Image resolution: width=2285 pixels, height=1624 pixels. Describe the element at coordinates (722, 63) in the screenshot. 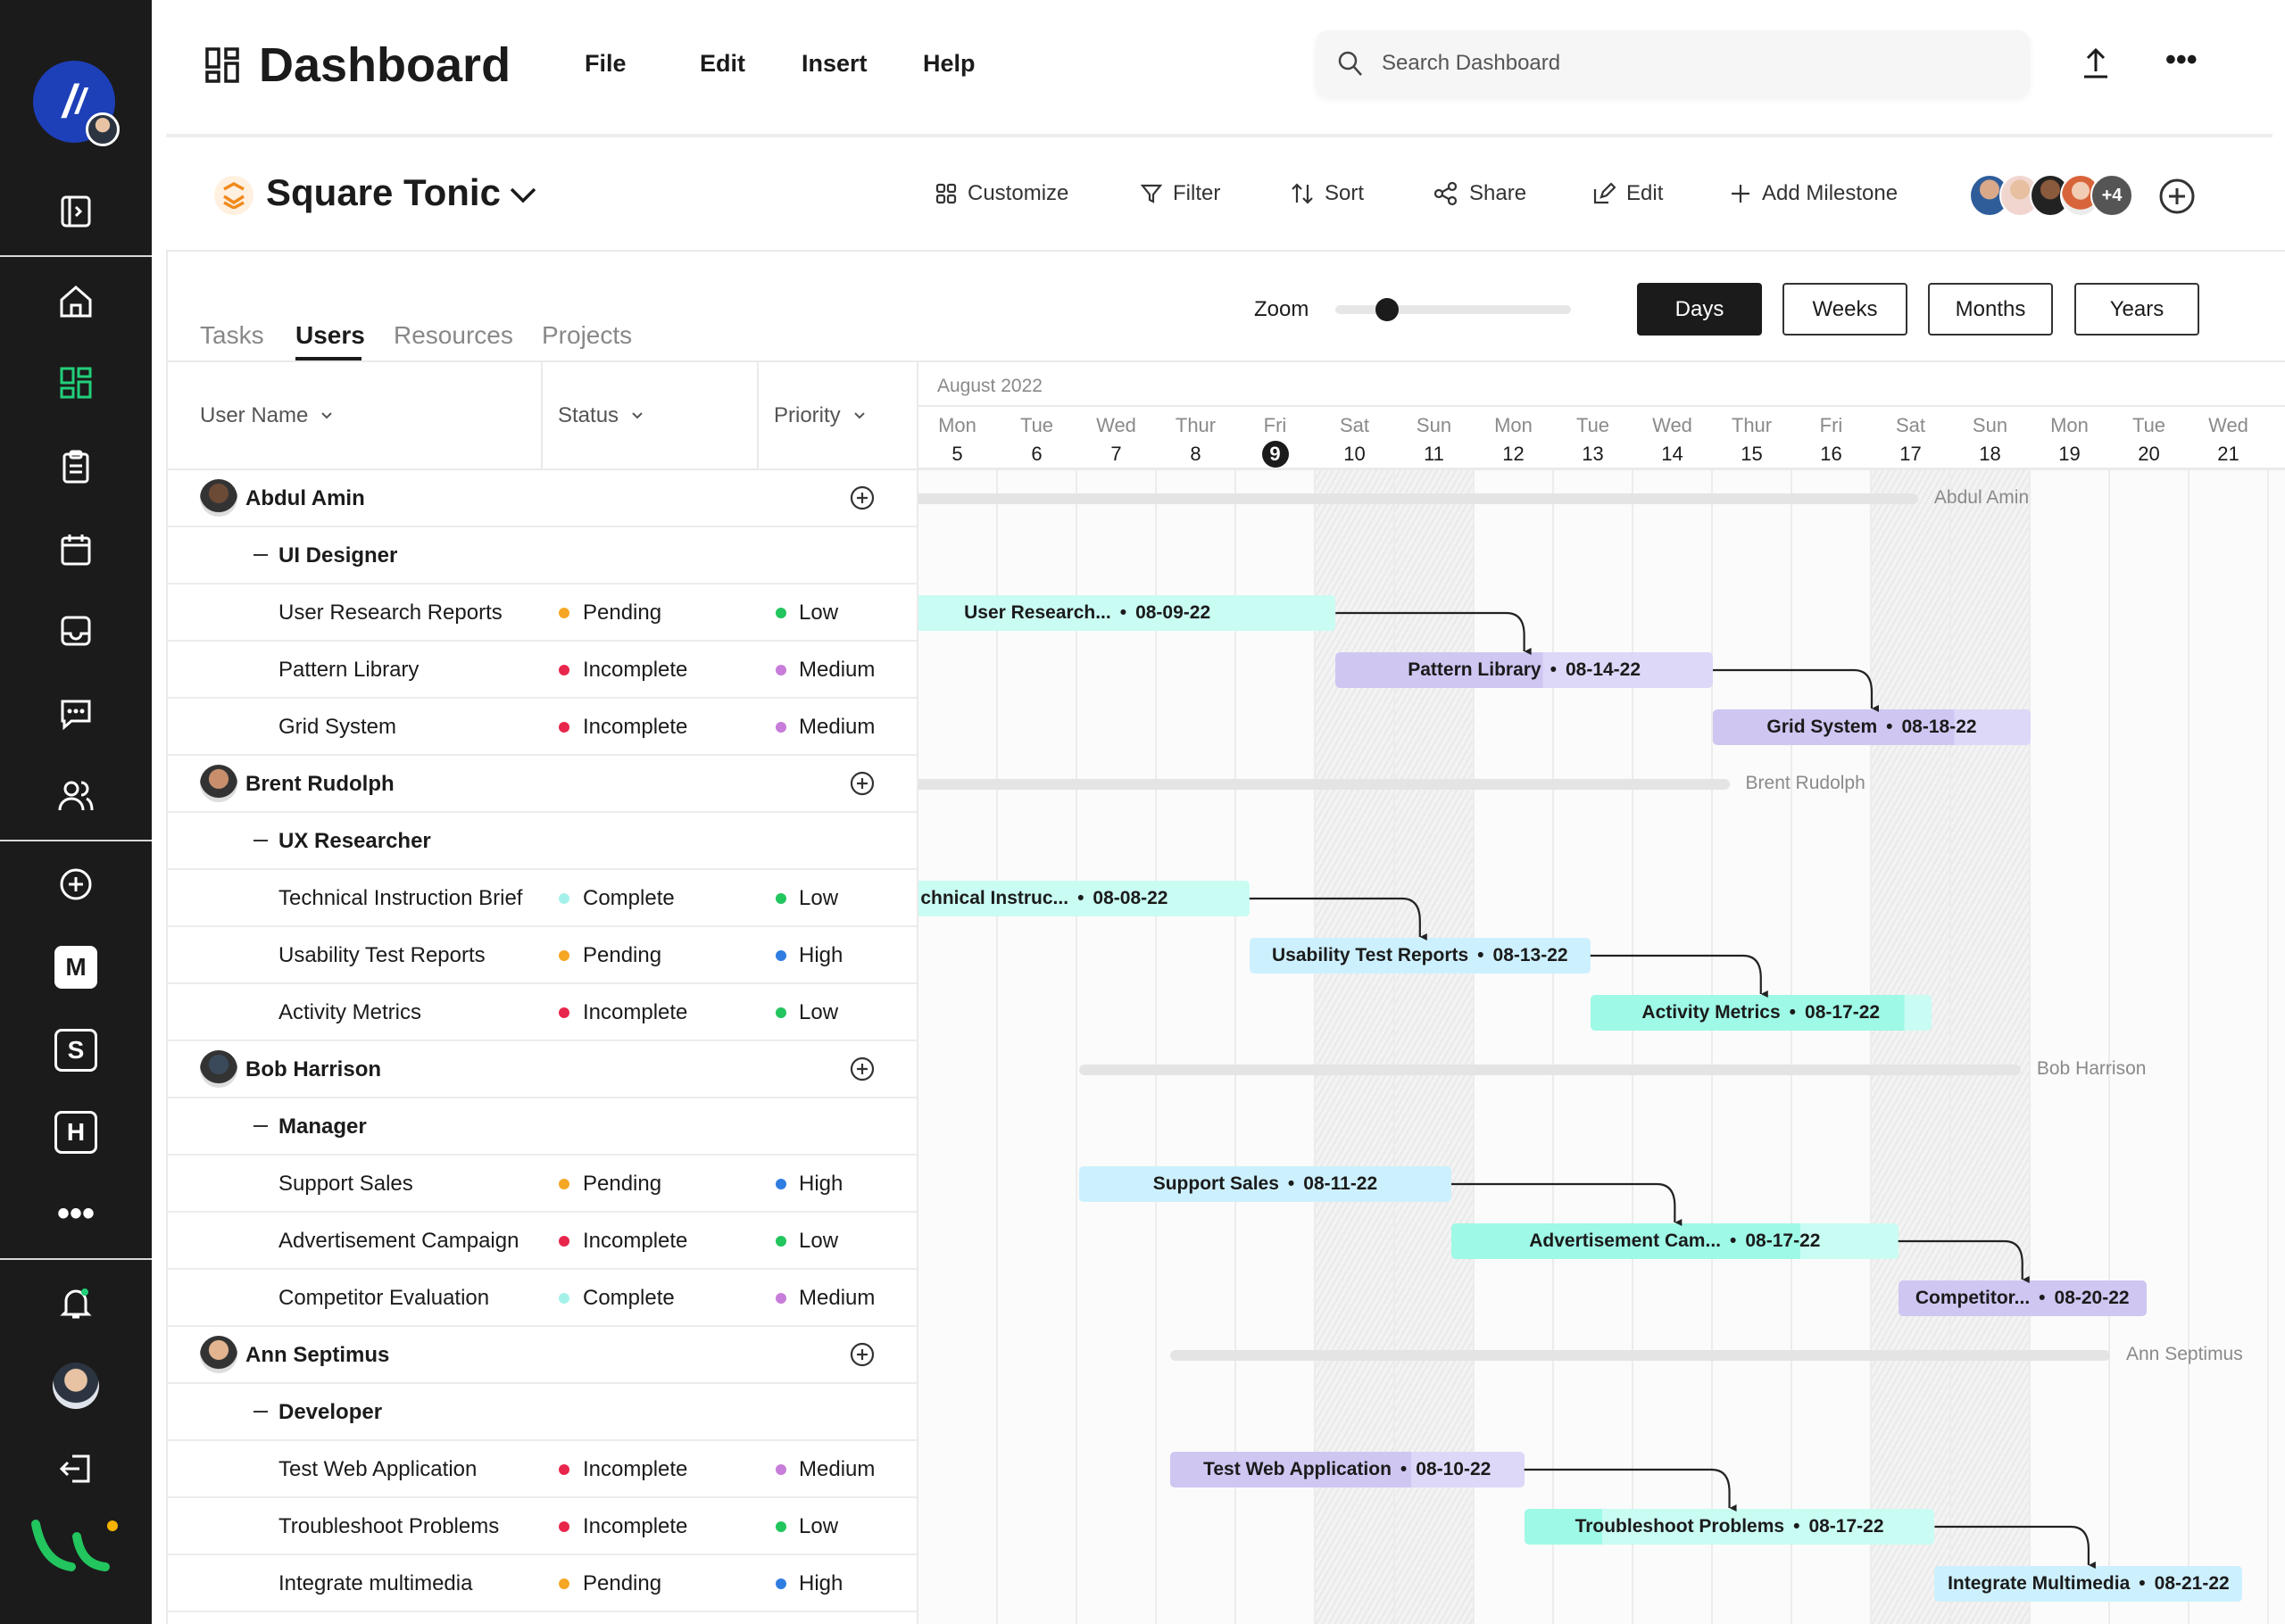

I see `menu-edit: Edit` at that location.